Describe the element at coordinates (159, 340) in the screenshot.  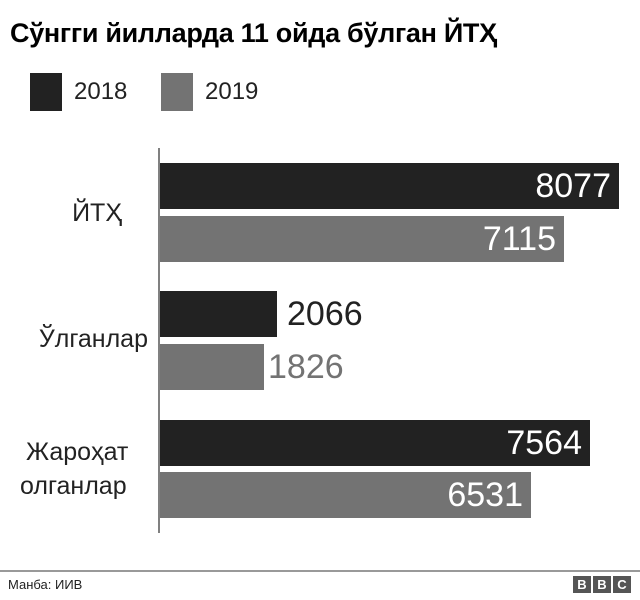
I see `y-axis-line` at that location.